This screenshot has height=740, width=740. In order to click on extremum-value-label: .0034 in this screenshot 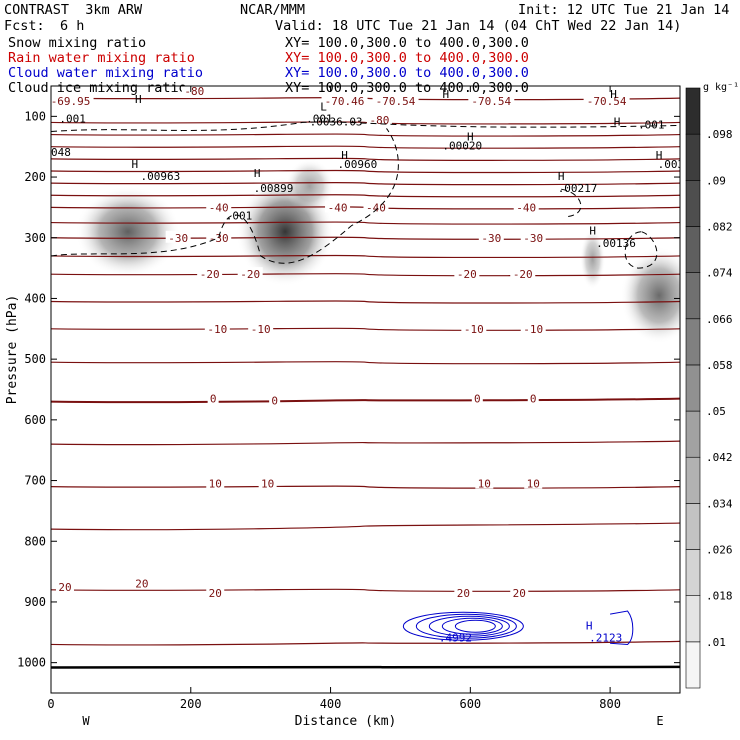, I will do `click(674, 164)`.